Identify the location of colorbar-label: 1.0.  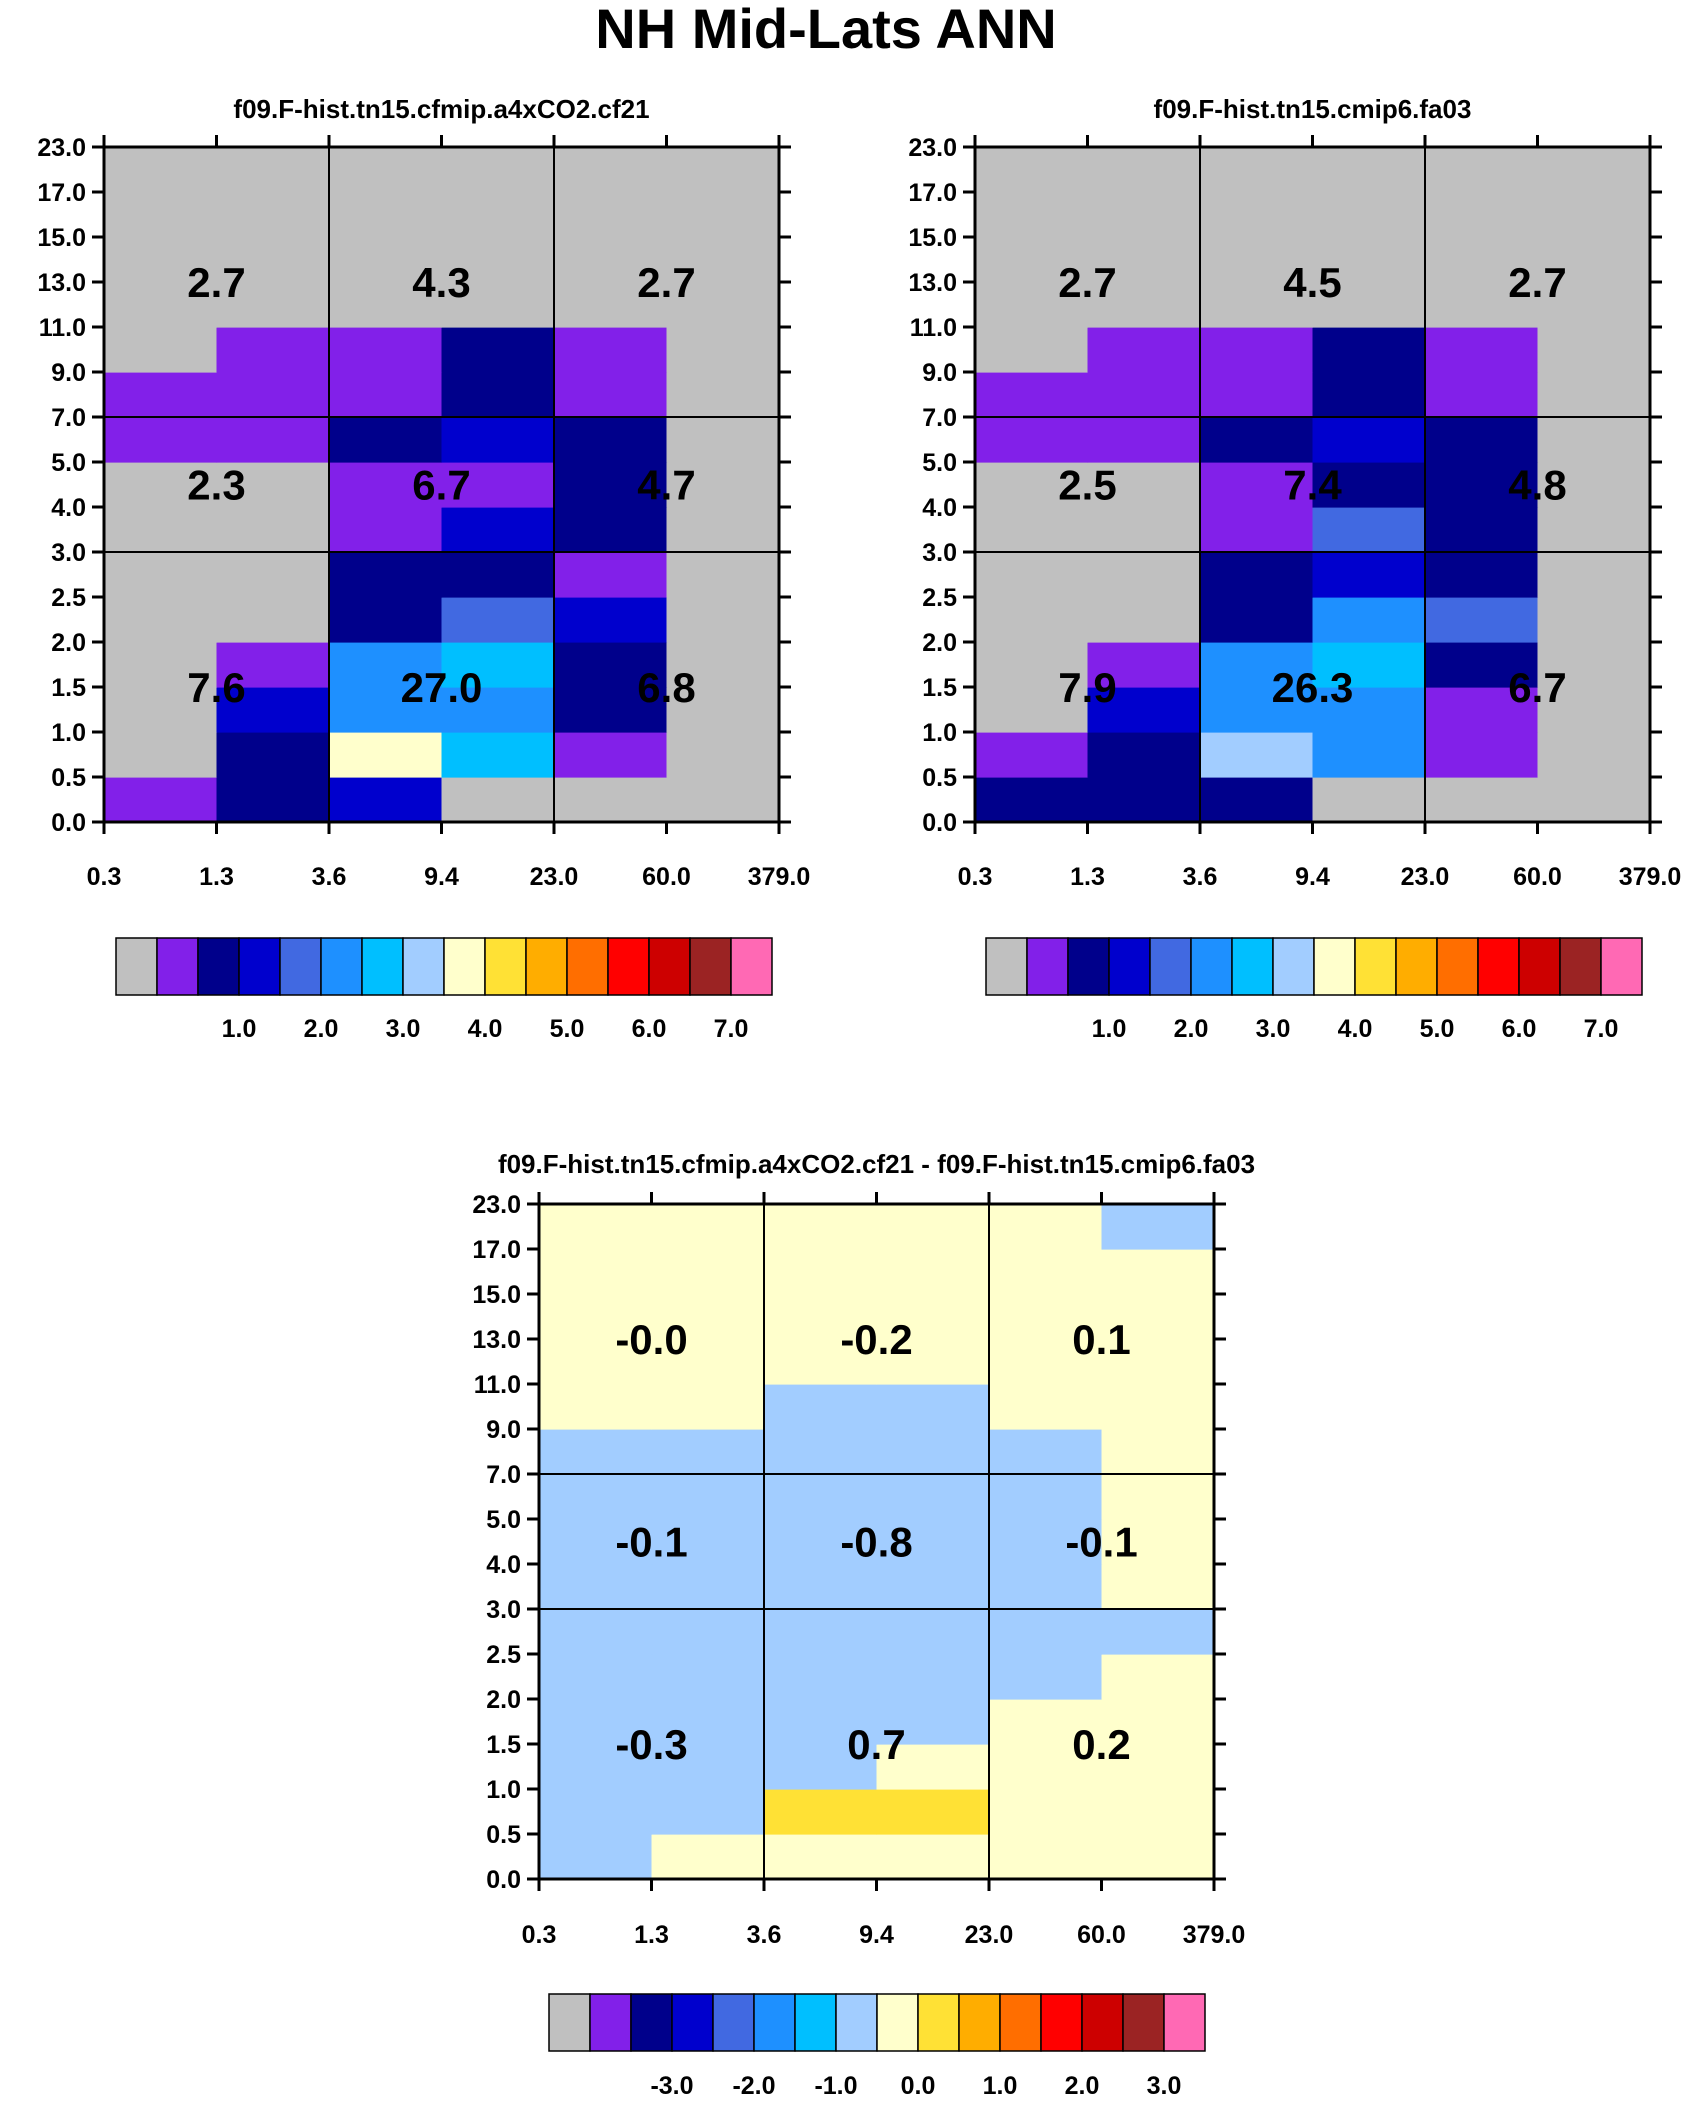
(1000, 2086).